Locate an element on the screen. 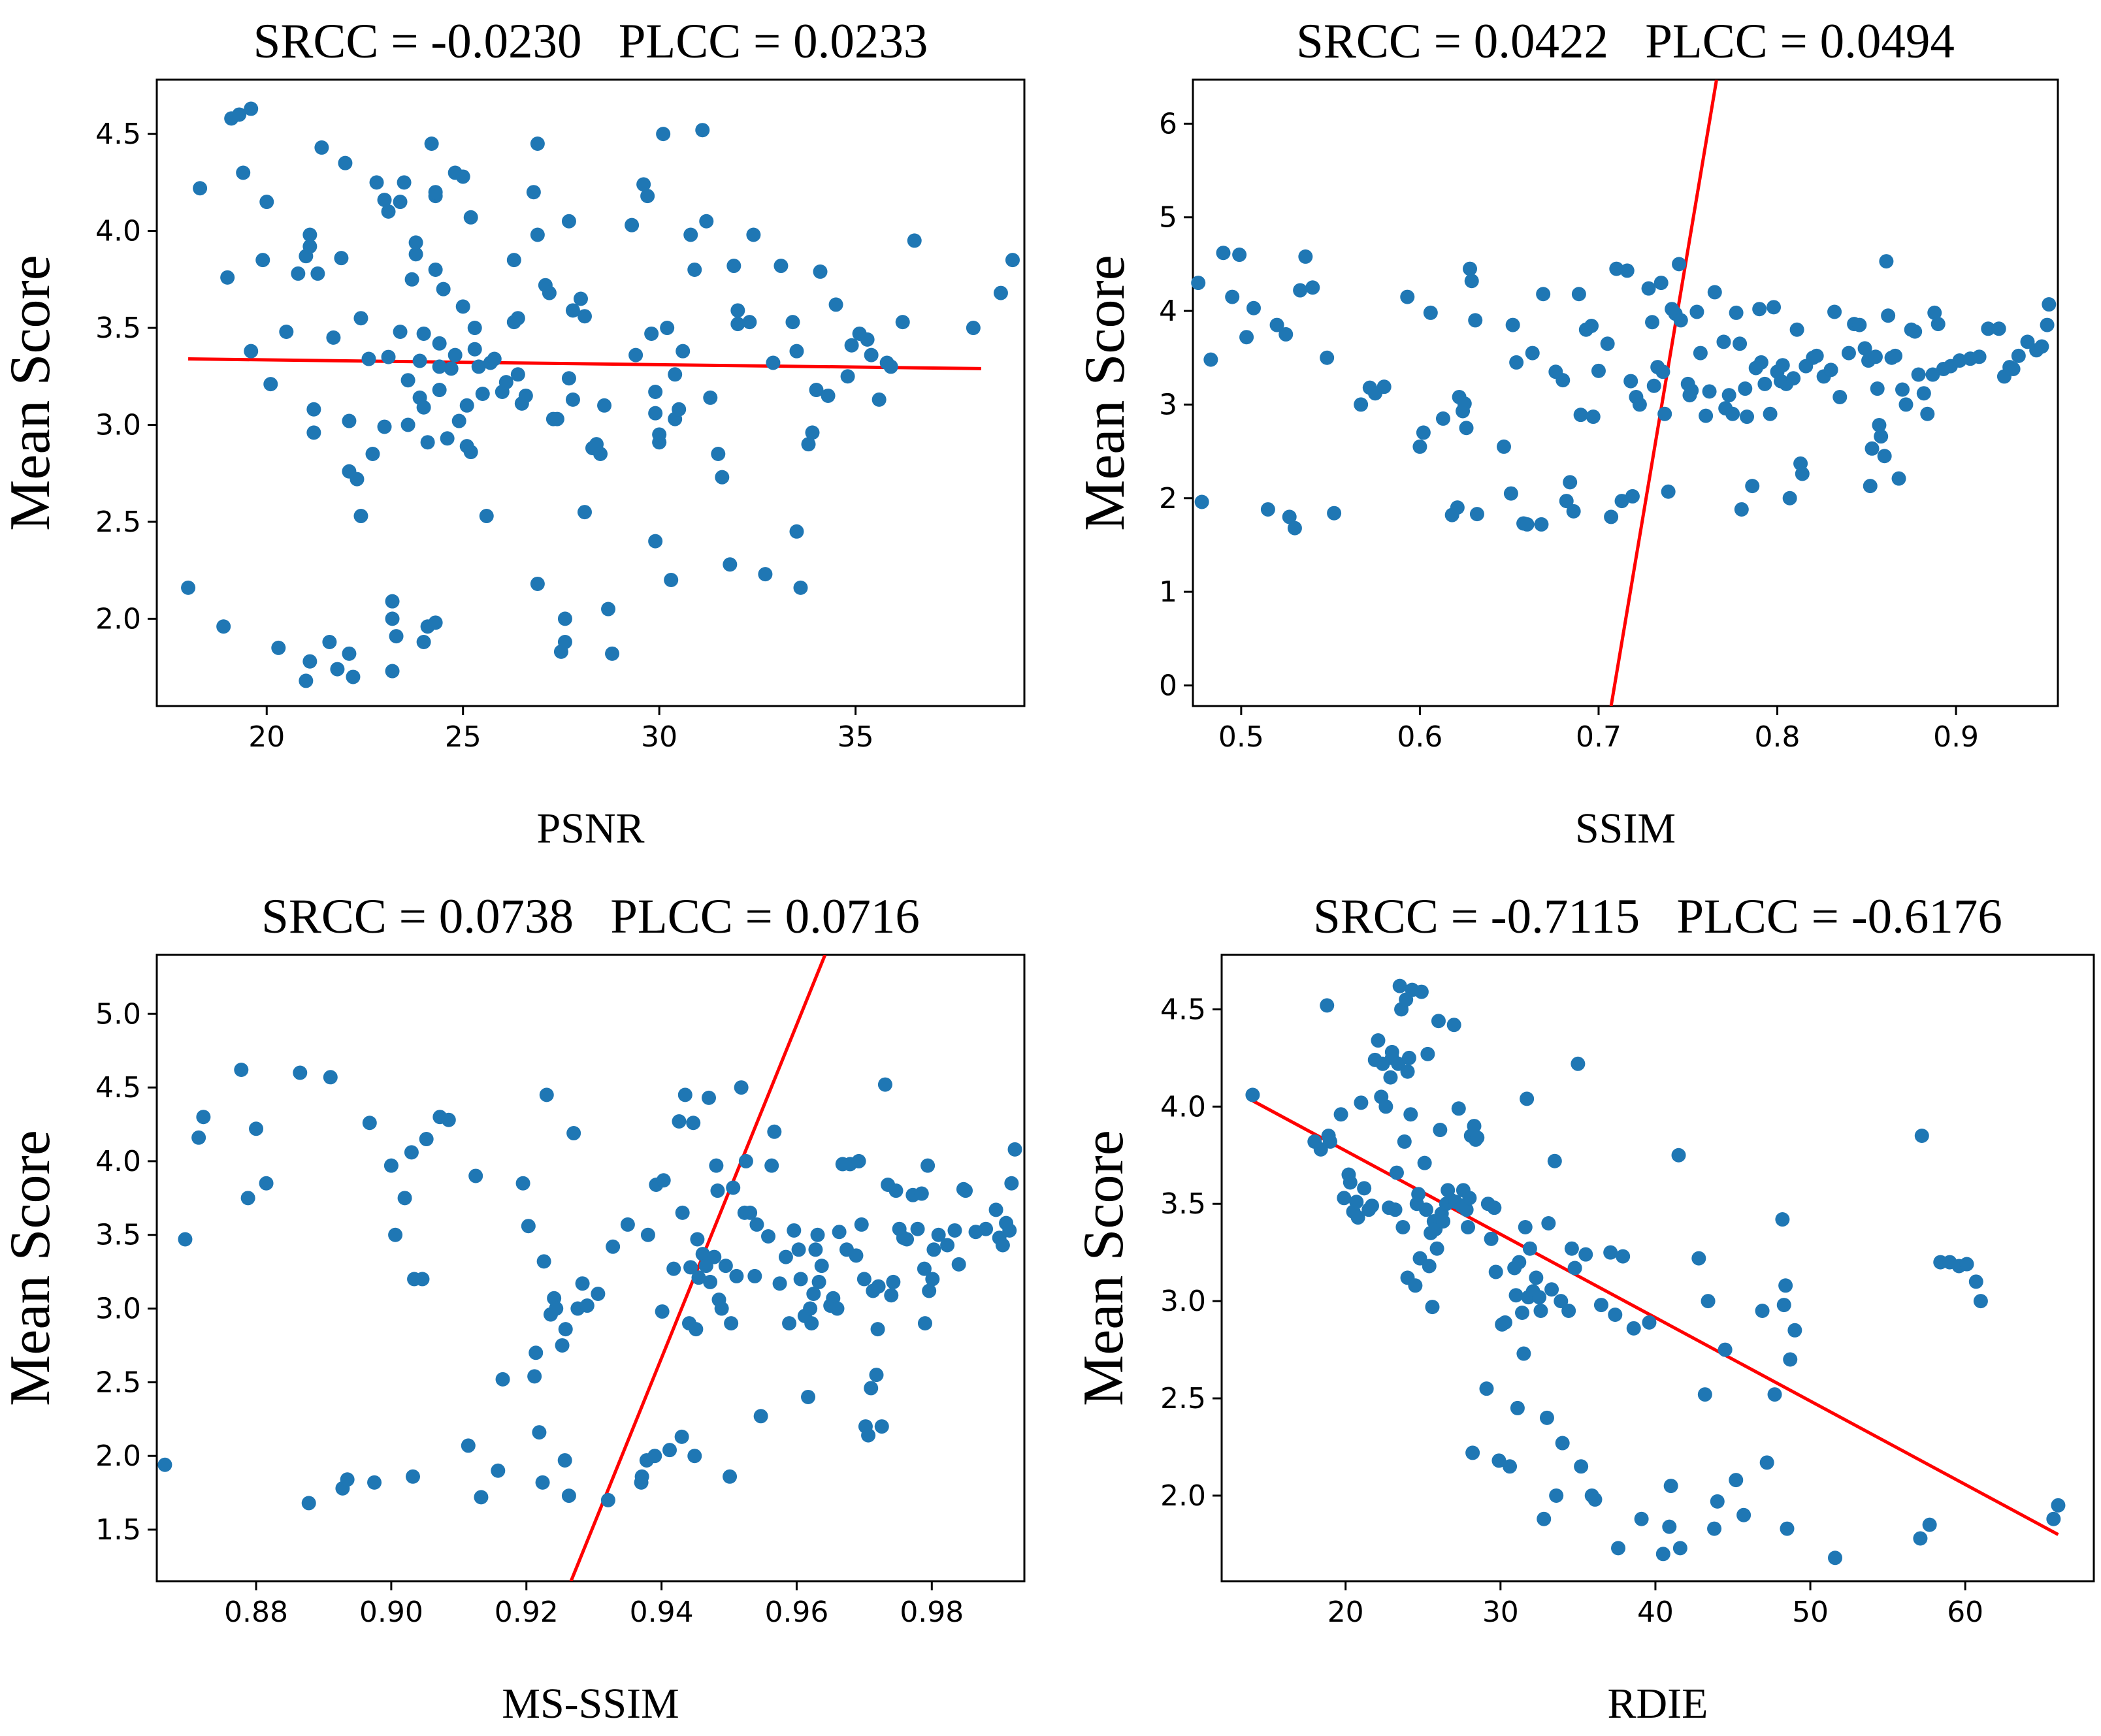 The width and height of the screenshot is (2101, 1736). y-tick-label: 3.5 is located at coordinates (118, 329).